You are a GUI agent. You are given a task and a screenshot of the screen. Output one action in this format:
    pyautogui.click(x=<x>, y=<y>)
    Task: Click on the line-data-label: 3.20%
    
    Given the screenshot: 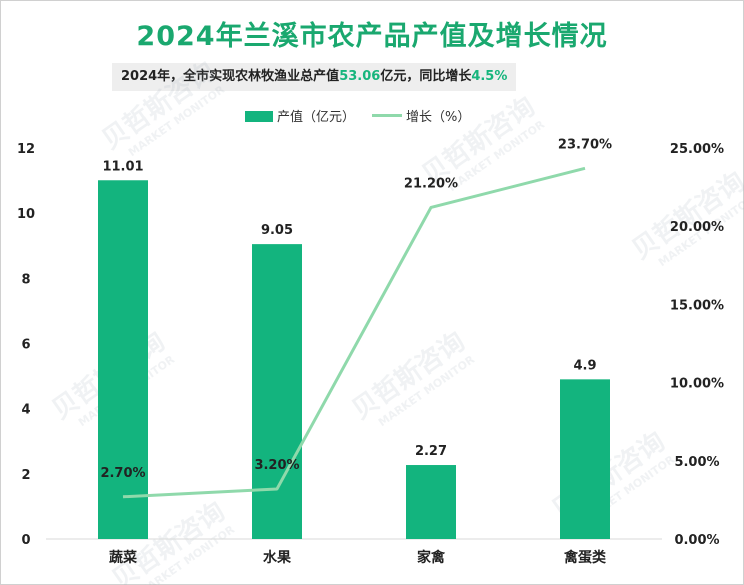 What is the action you would take?
    pyautogui.click(x=276, y=465)
    